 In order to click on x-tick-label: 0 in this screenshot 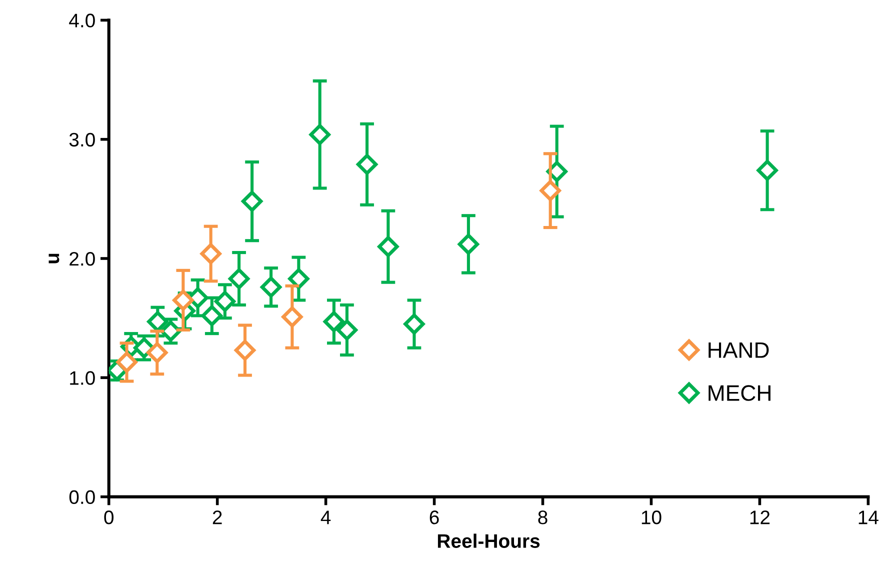, I will do `click(109, 517)`.